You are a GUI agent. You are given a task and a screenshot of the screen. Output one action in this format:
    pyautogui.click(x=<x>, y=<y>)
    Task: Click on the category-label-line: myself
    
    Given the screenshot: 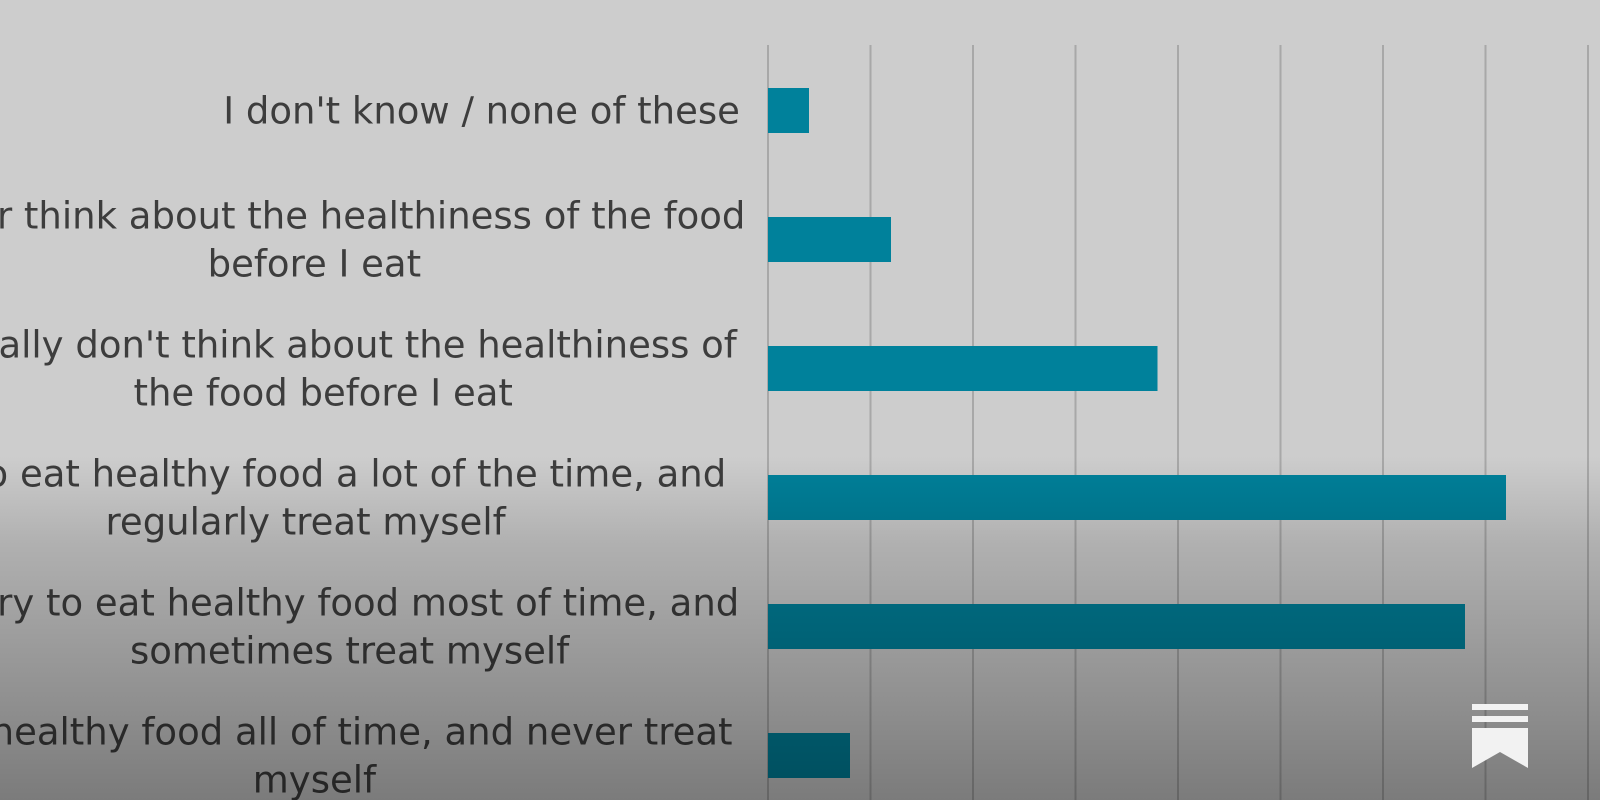 What is the action you would take?
    pyautogui.click(x=315, y=779)
    